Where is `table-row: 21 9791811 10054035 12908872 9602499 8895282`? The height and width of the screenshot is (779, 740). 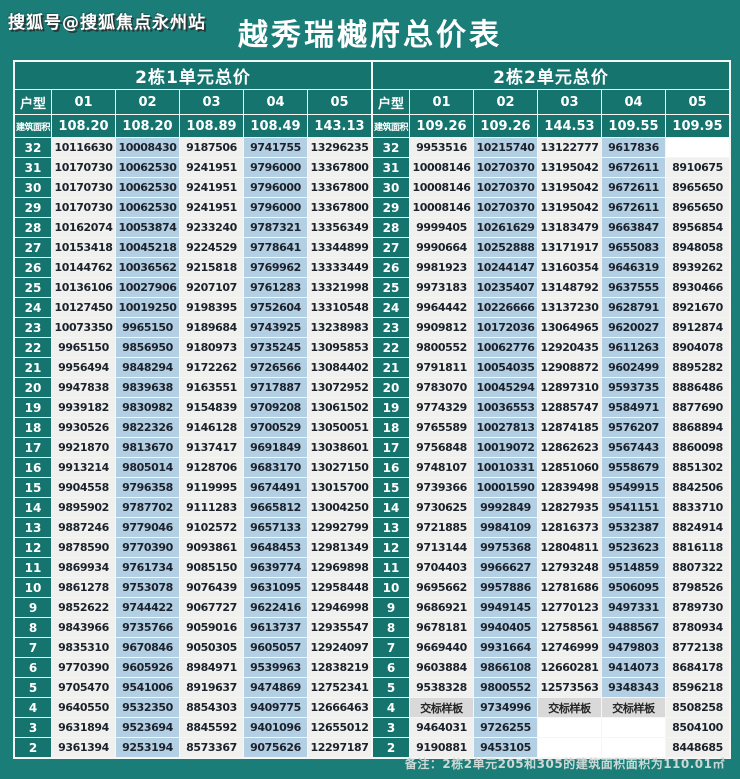 table-row: 21 9791811 10054035 12908872 9602499 8895282 is located at coordinates (551, 367).